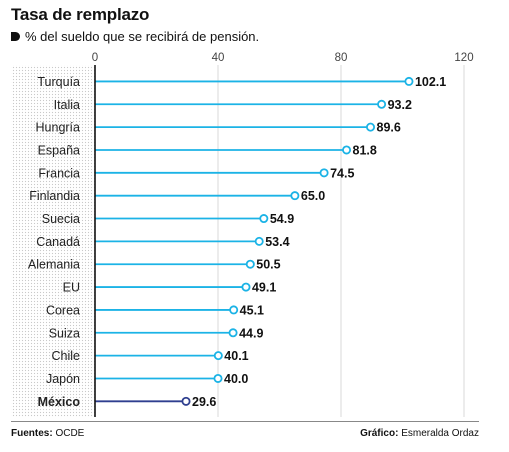  Describe the element at coordinates (71, 288) in the screenshot. I see `category-label: EU` at that location.